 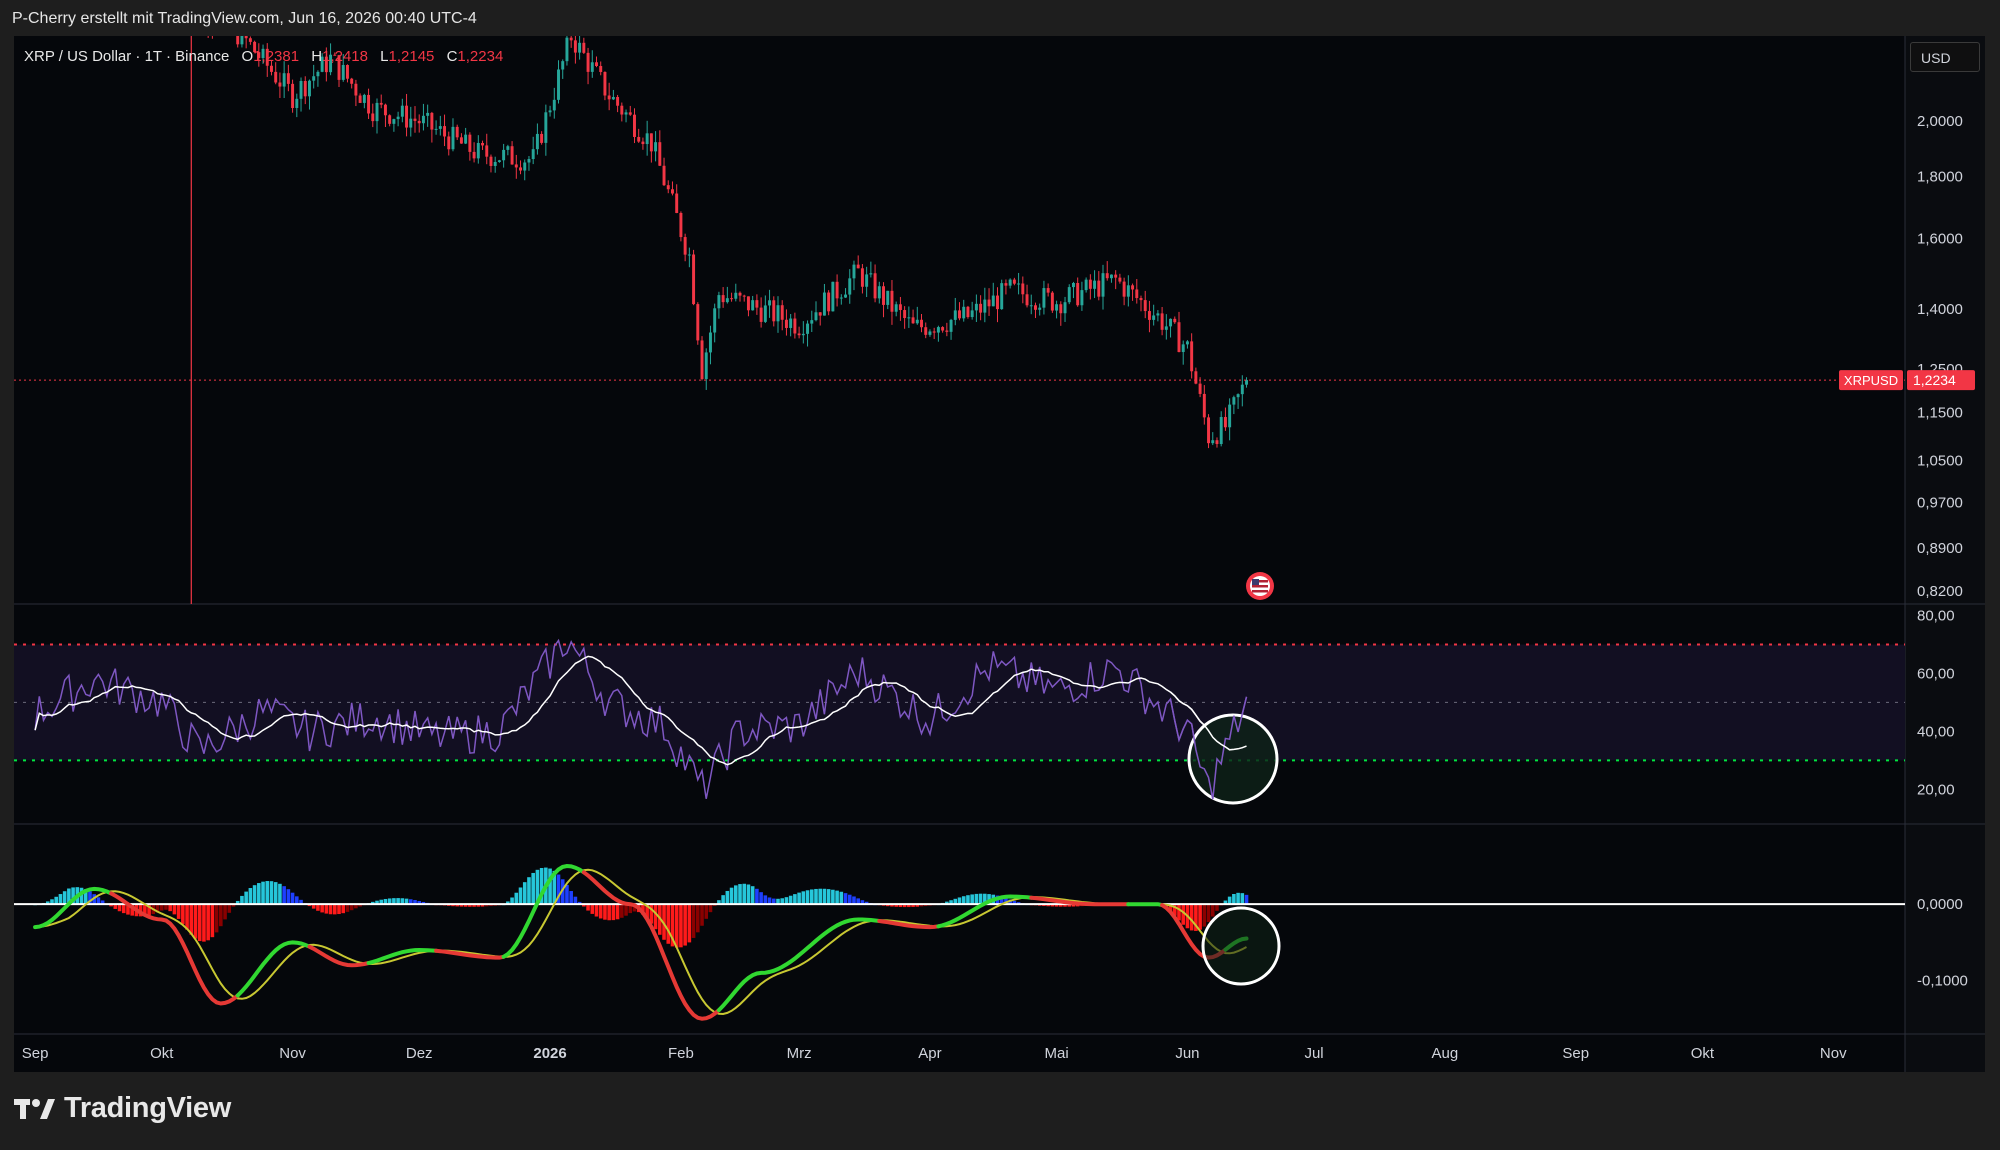 What do you see at coordinates (1445, 1053) in the screenshot?
I see `time-axis-label: Aug` at bounding box center [1445, 1053].